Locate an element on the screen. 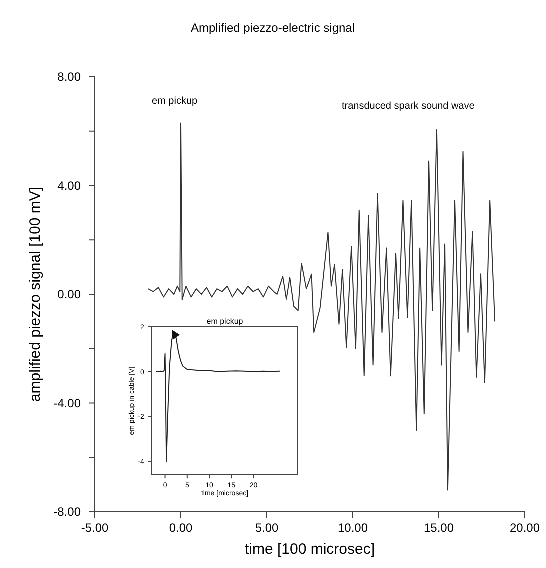  chart-title: Amplified piezzo-electric signal is located at coordinates (273, 28).